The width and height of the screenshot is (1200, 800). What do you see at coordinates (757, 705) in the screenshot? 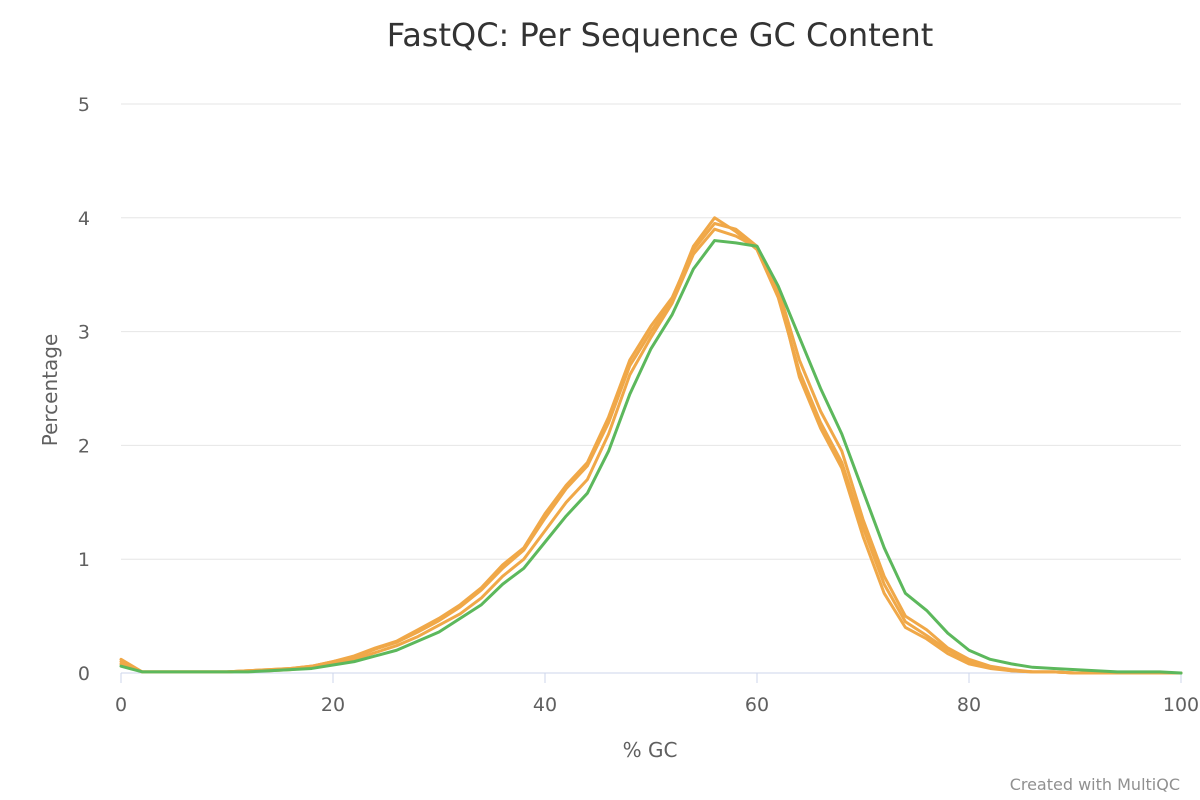
I see `x-tick-label: 60` at bounding box center [757, 705].